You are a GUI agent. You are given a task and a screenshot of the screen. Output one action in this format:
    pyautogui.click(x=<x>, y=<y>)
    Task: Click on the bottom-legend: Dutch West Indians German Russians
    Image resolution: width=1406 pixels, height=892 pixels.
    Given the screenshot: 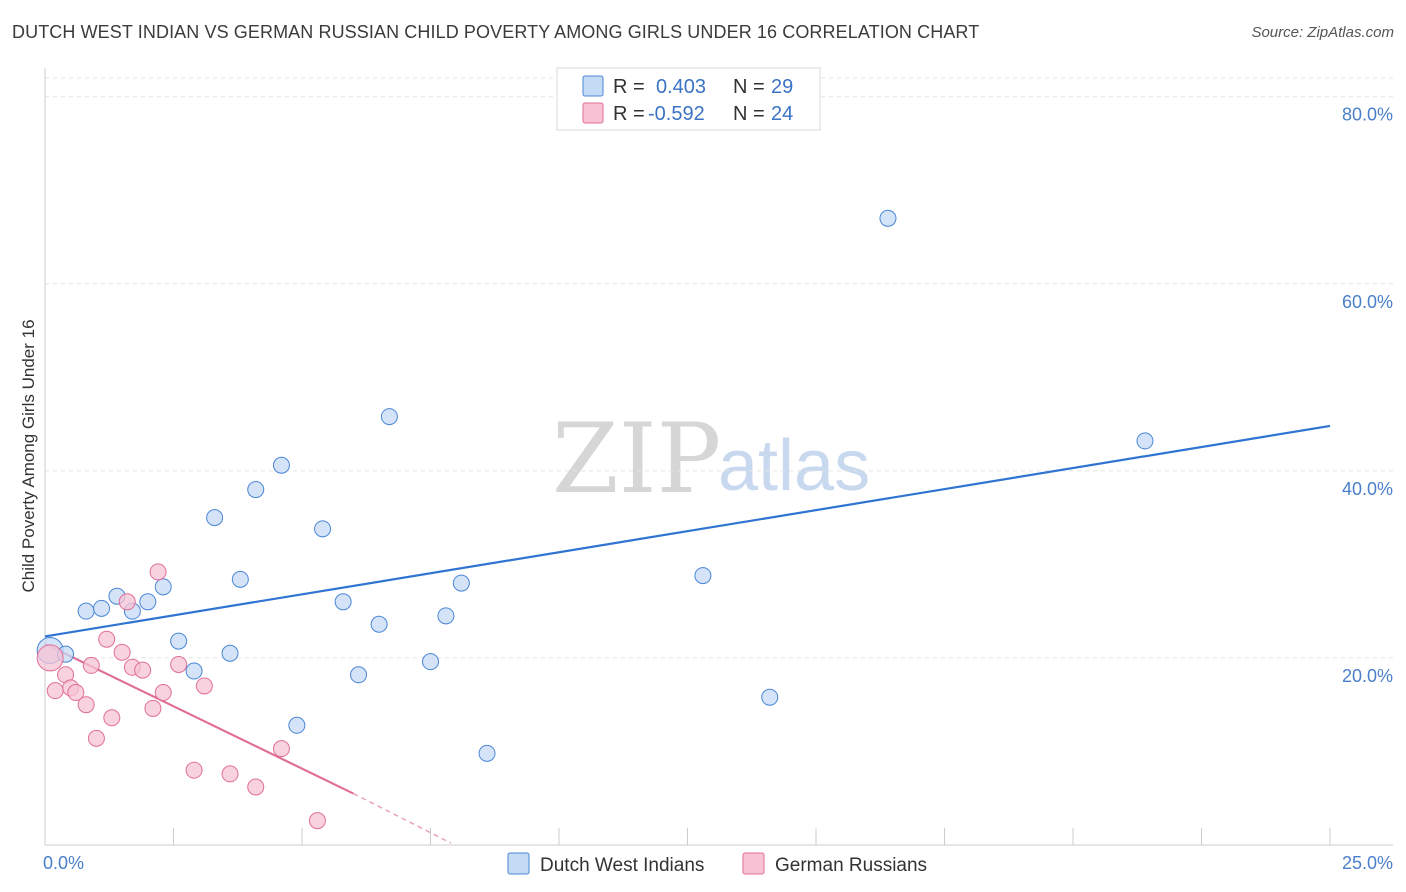 What is the action you would take?
    pyautogui.click(x=717, y=864)
    